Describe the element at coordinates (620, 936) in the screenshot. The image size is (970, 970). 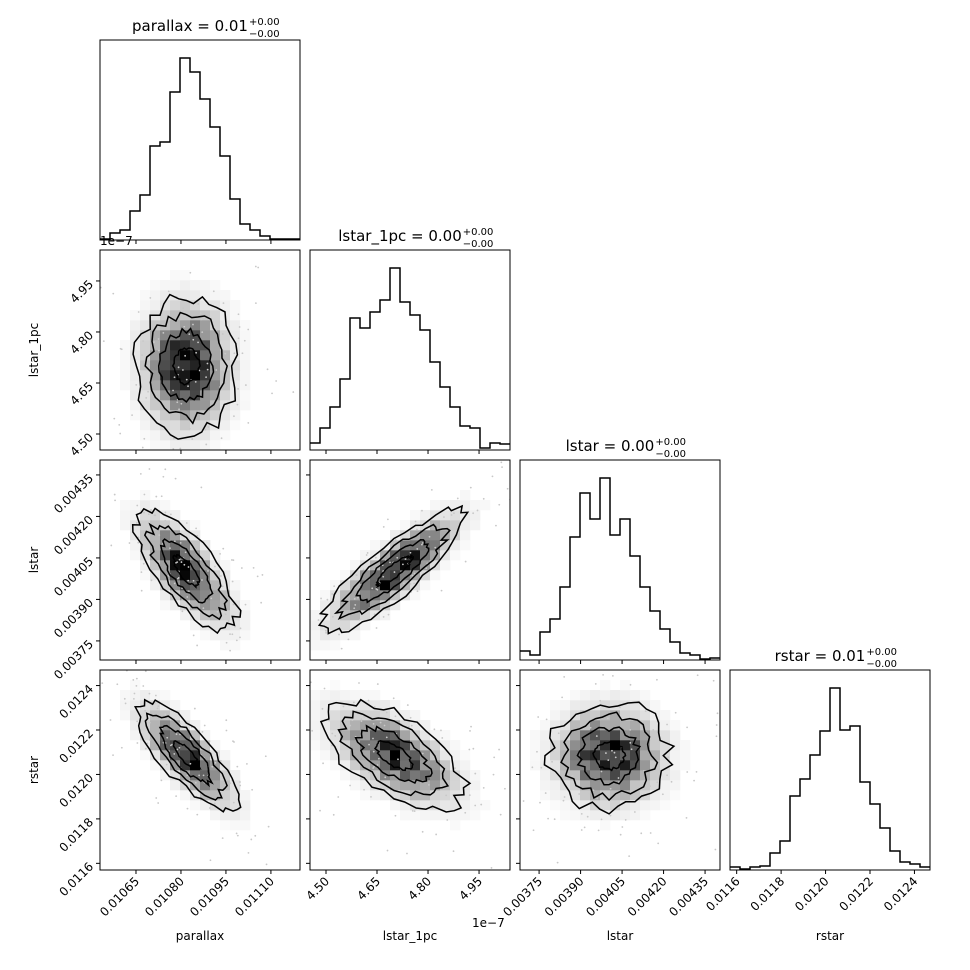
I see `x-axis-label-lstar: lstar` at that location.